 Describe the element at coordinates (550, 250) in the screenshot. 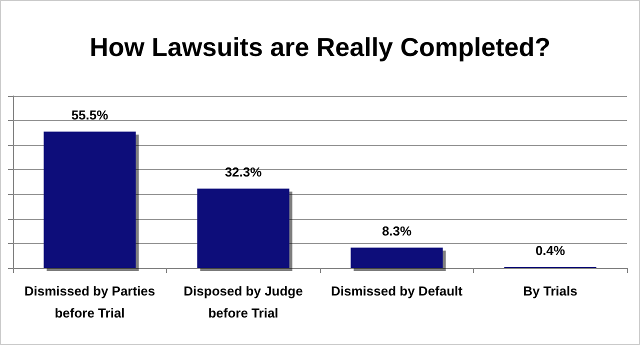

I see `data-label: 0.4%` at that location.